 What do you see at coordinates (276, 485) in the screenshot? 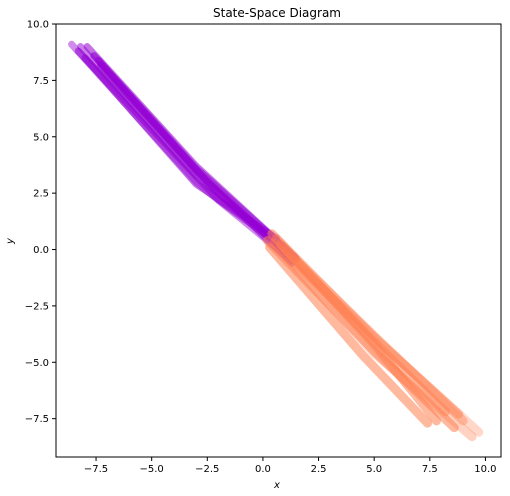
I see `x-axis-label: x` at bounding box center [276, 485].